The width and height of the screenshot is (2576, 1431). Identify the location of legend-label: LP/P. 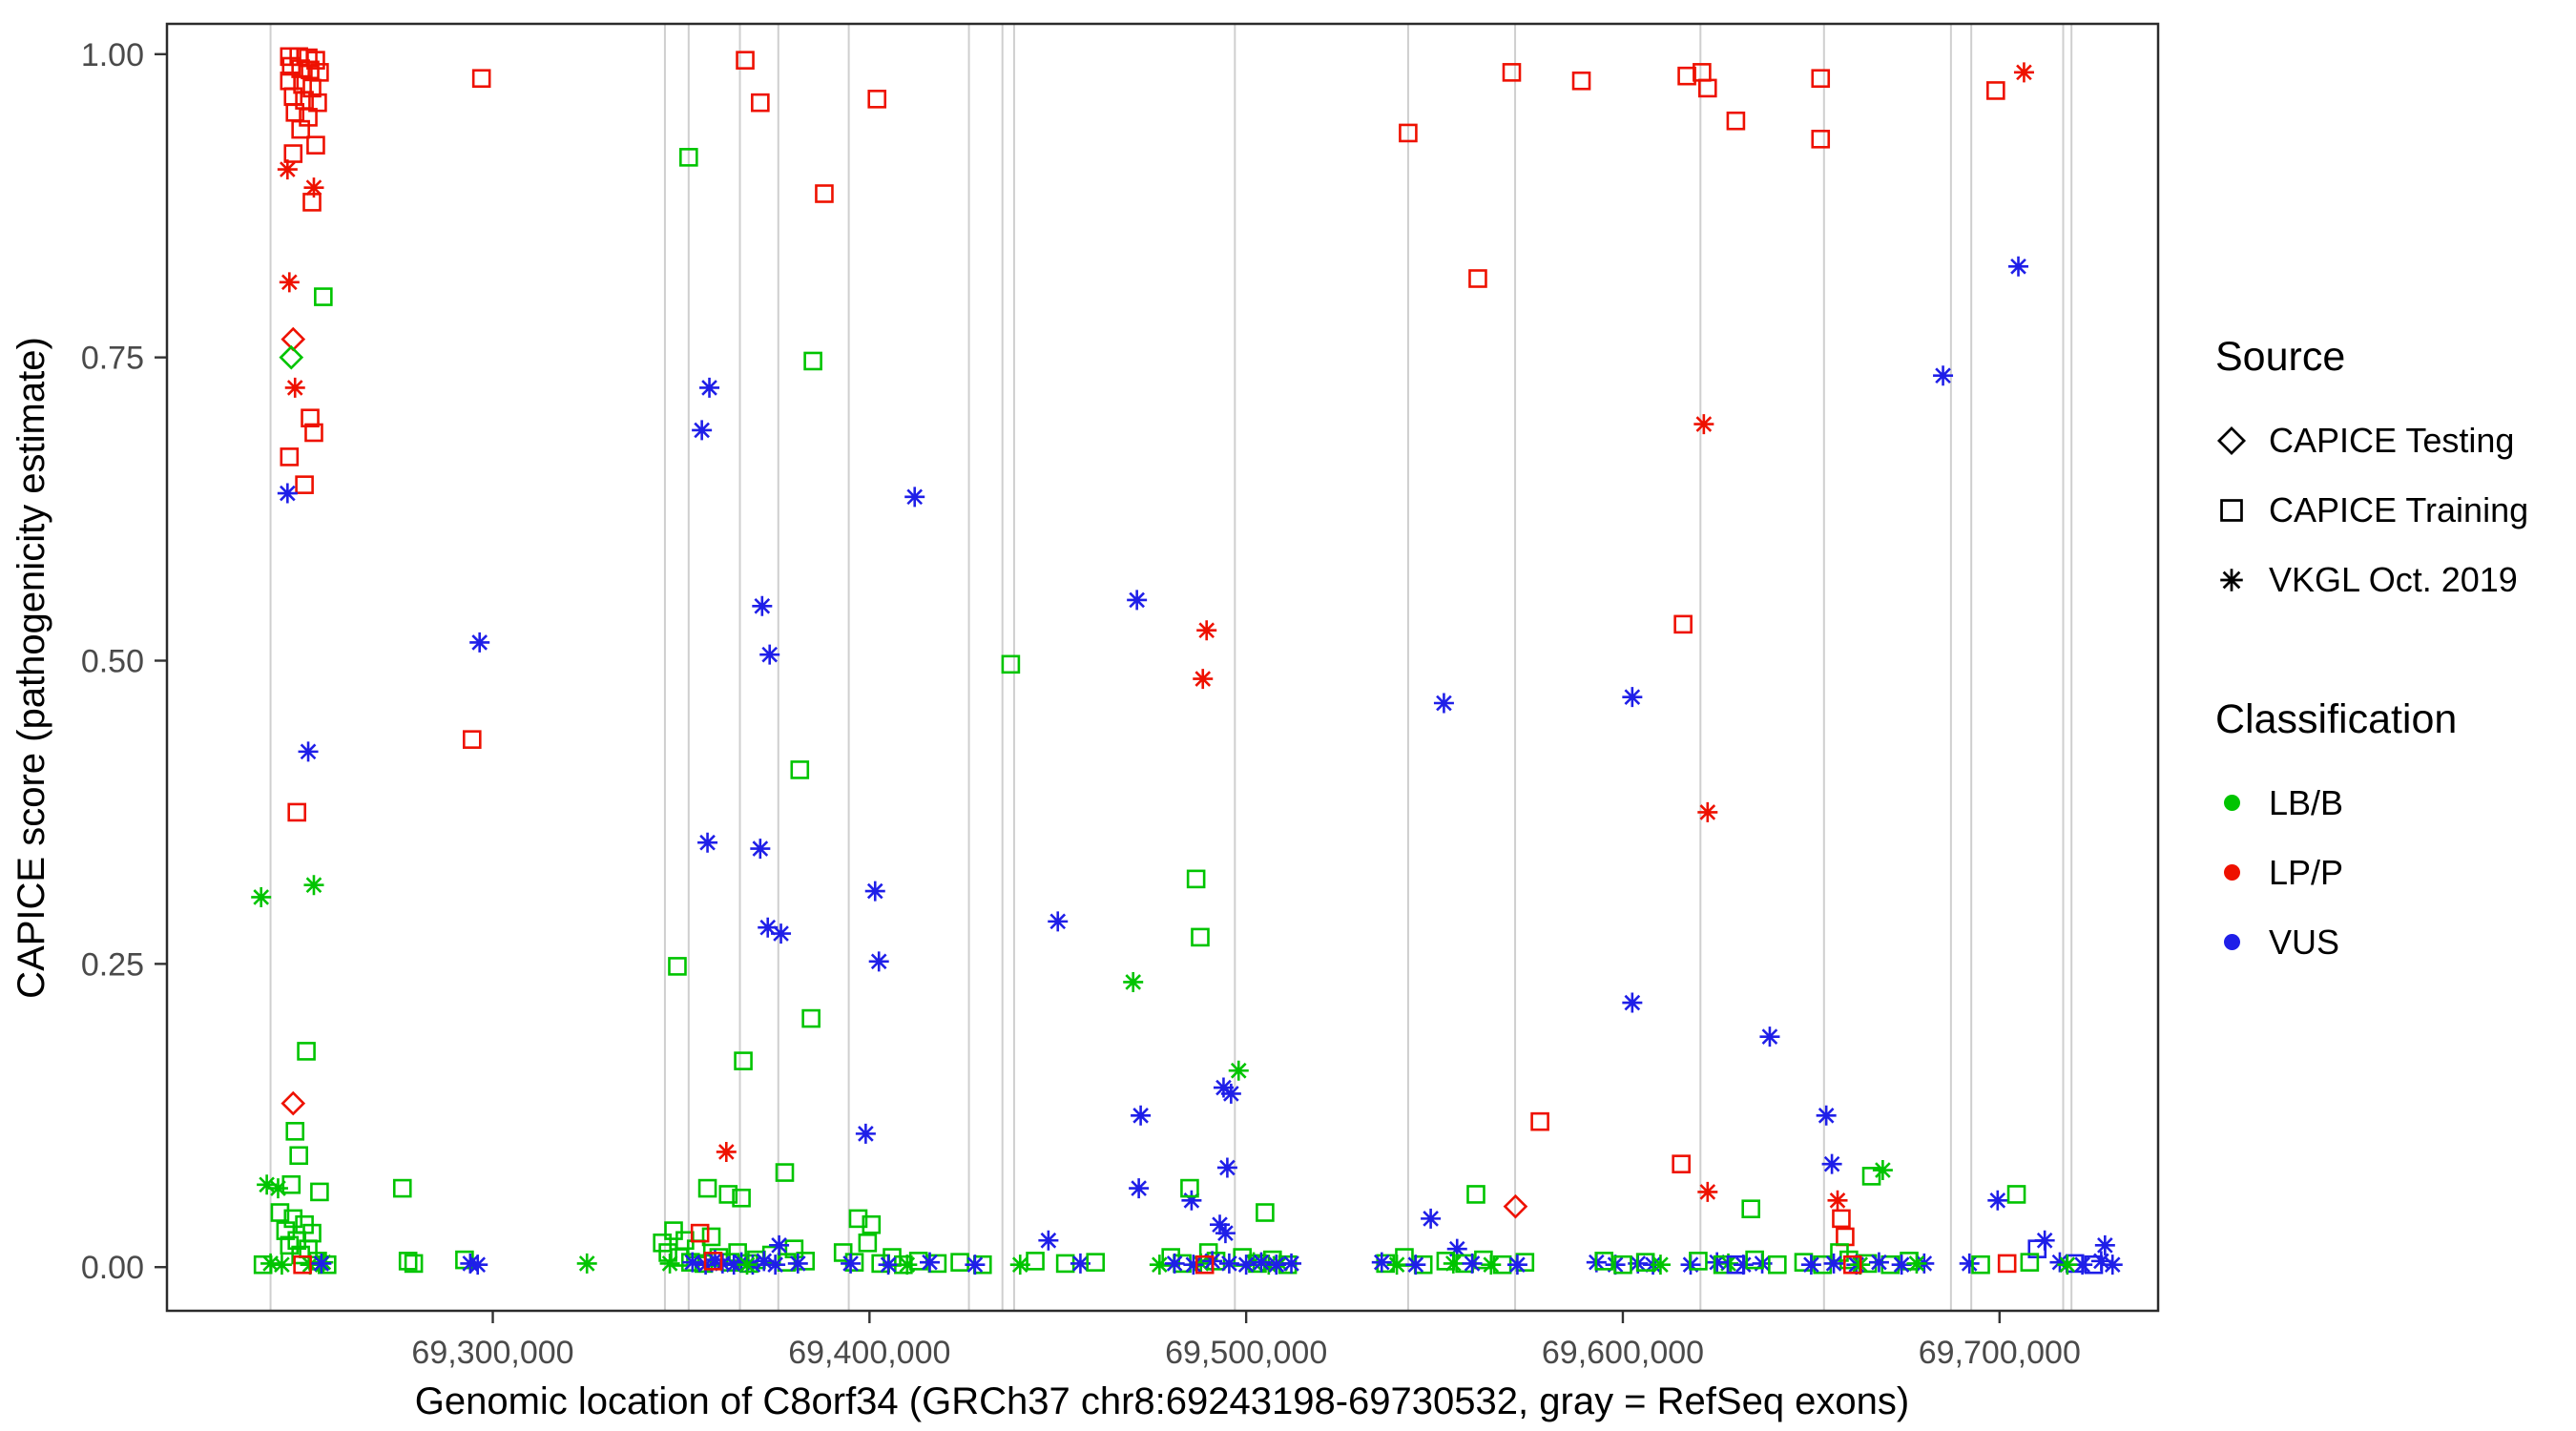
(2306, 872).